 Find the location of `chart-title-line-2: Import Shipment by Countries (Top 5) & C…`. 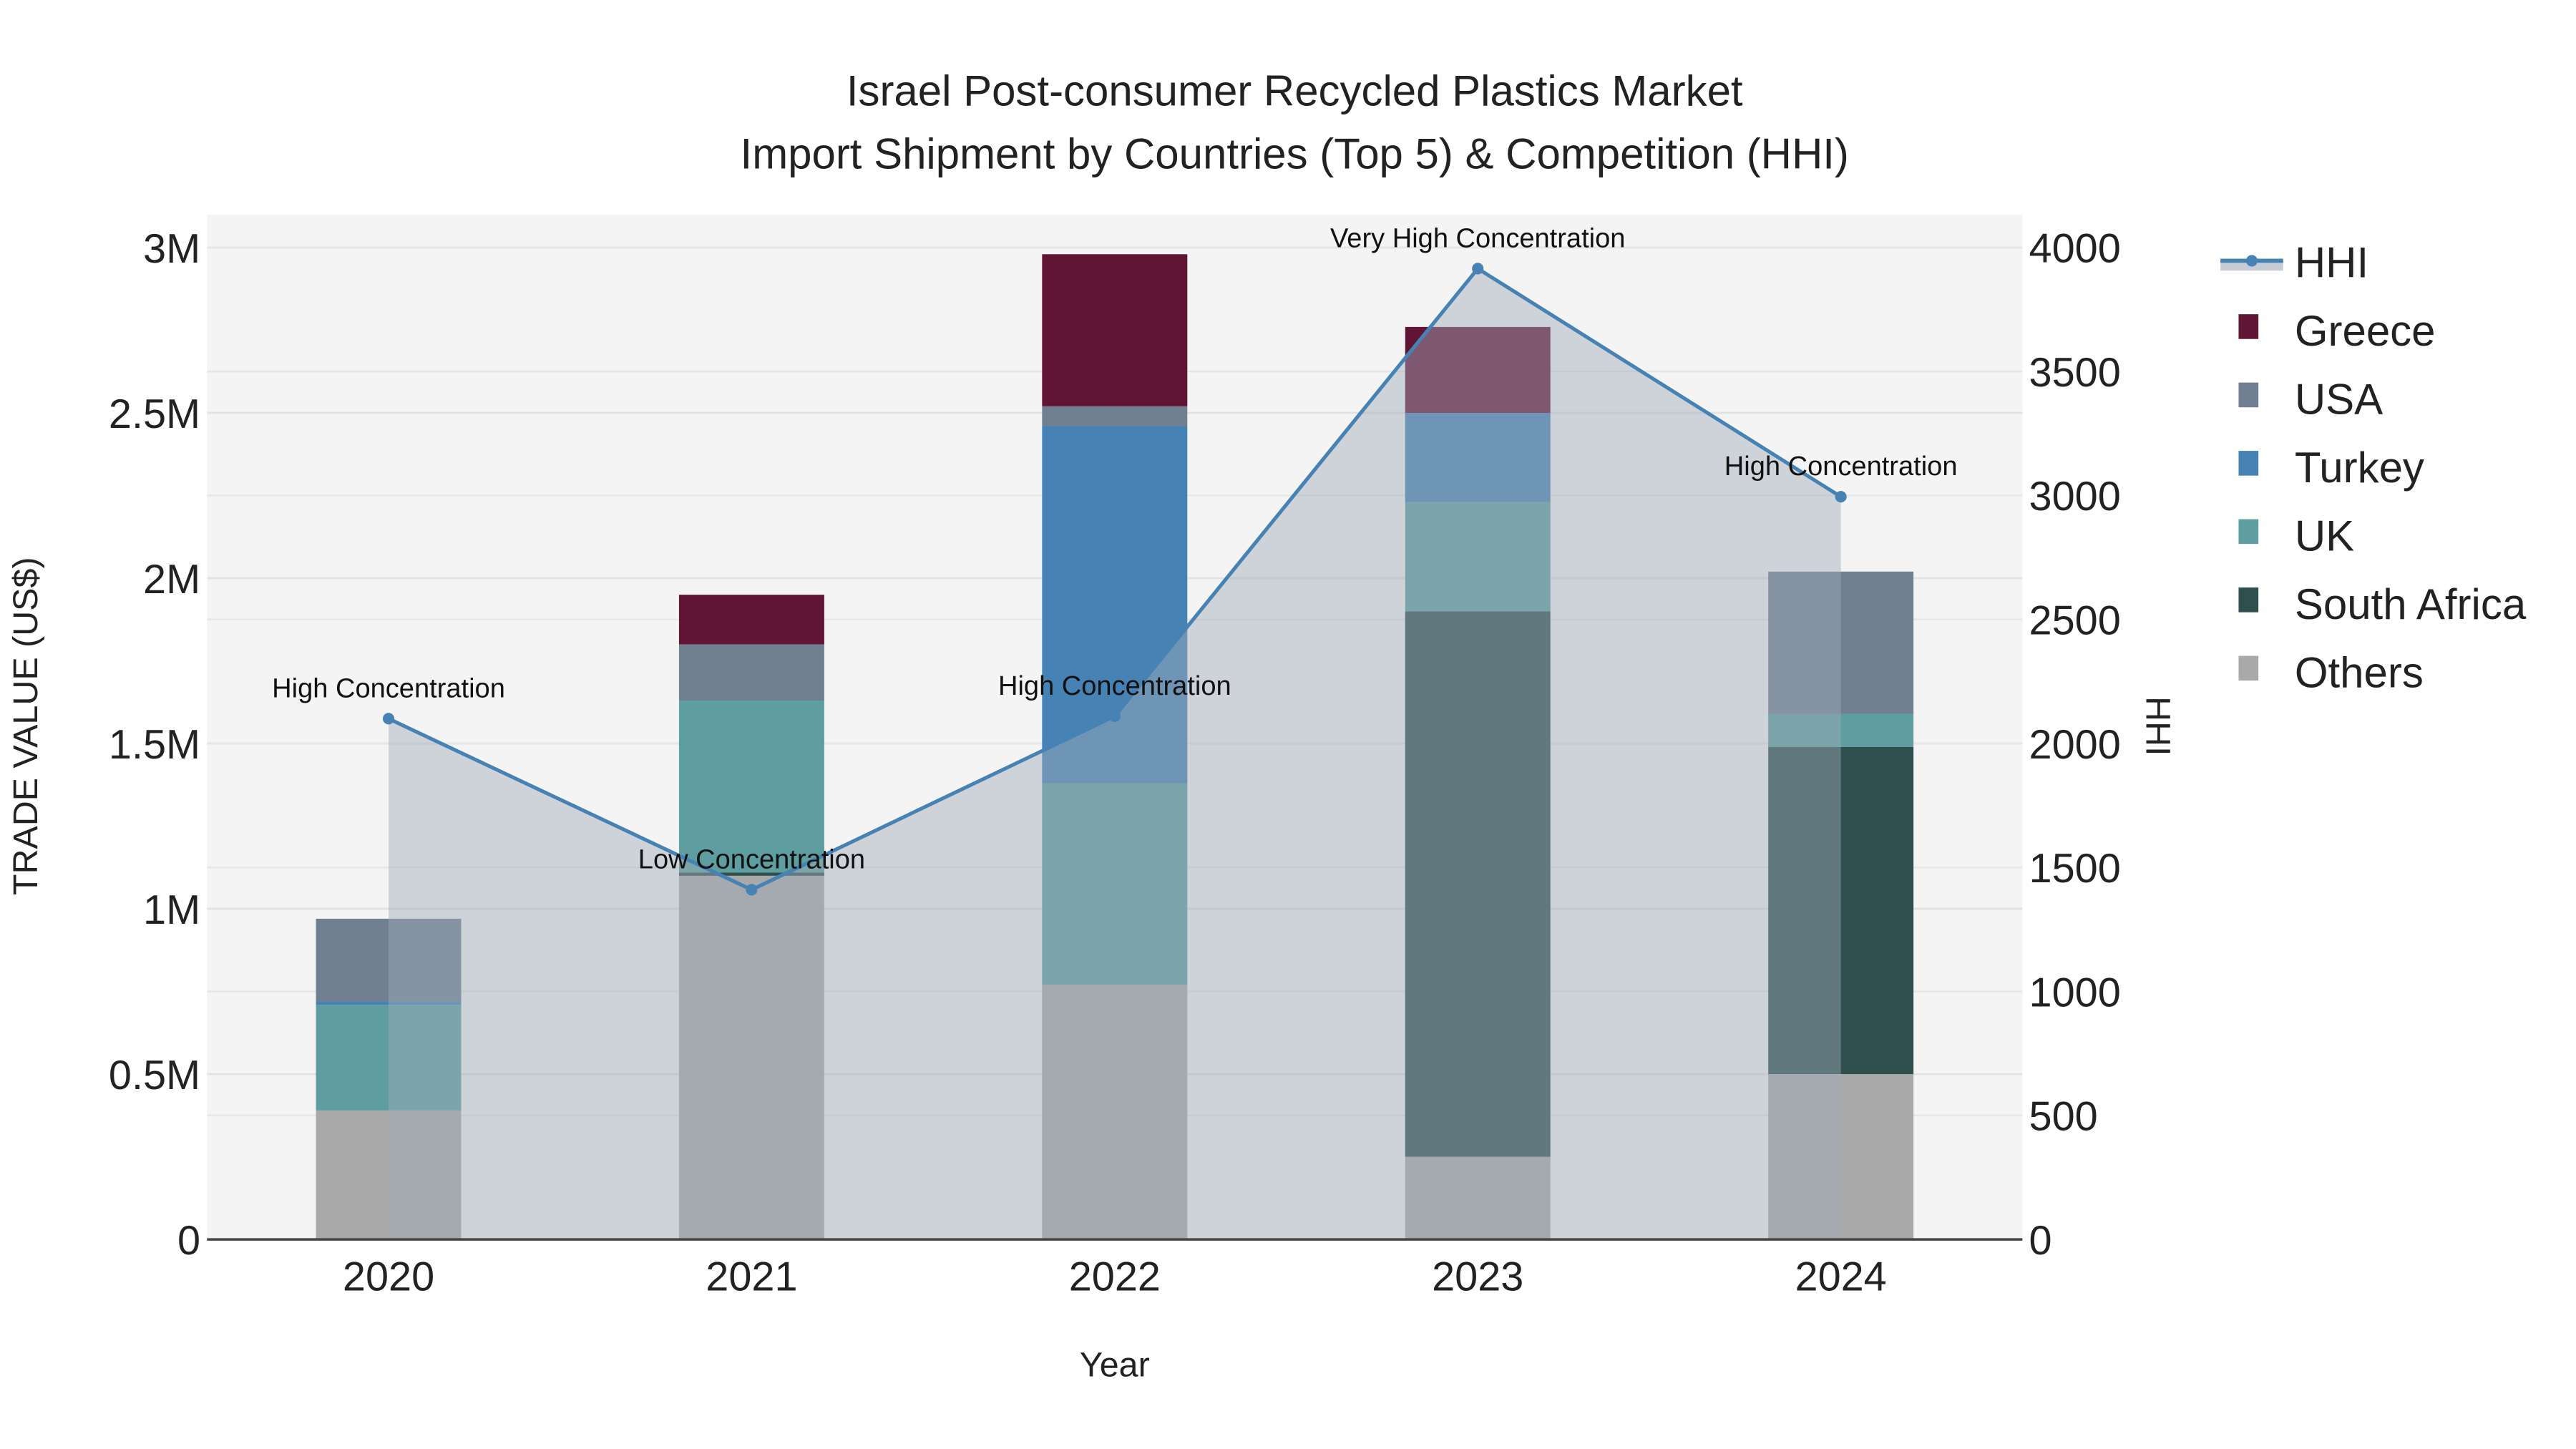

chart-title-line-2: Import Shipment by Countries (Top 5) & C… is located at coordinates (1295, 153).